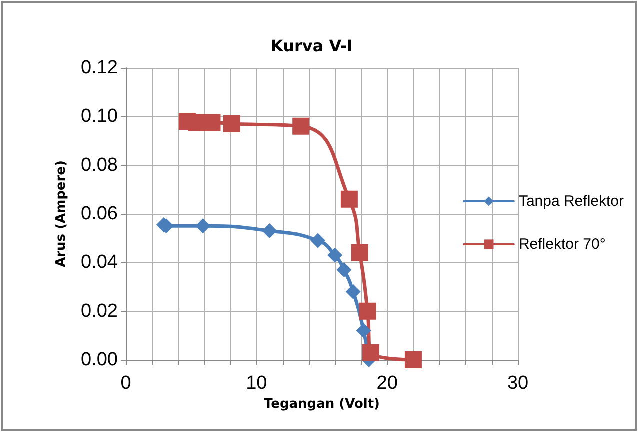  I want to click on legend-label: Tanpa Reflektor, so click(571, 201).